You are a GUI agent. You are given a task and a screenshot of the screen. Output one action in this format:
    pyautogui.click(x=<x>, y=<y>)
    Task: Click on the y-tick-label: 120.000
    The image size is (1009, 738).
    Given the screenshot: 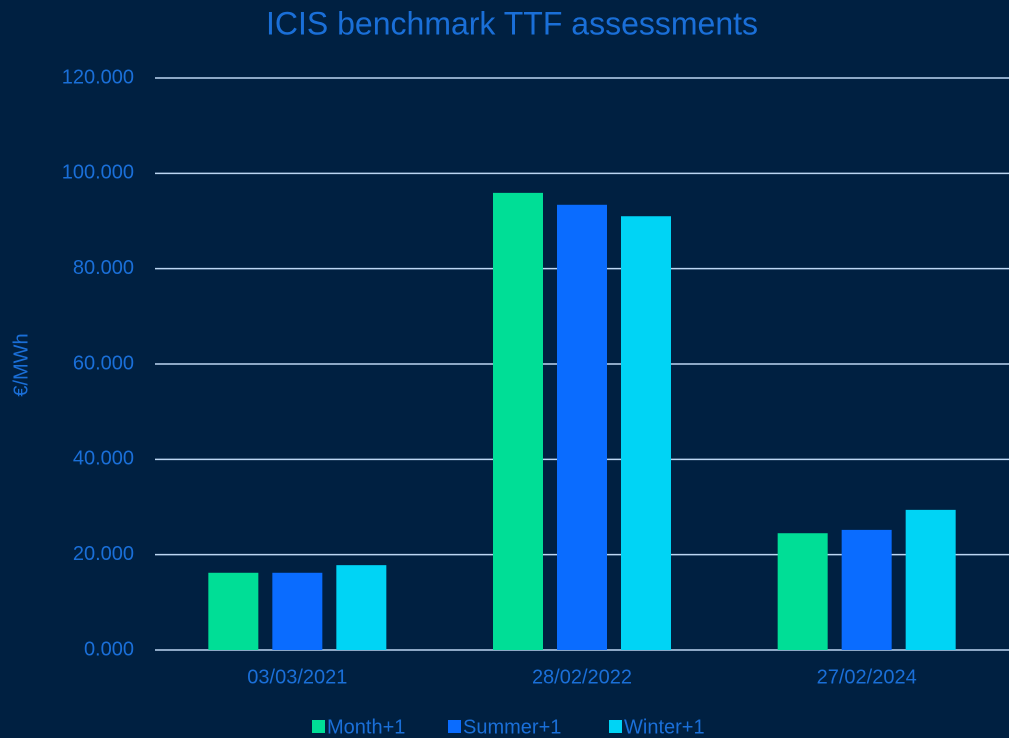 What is the action you would take?
    pyautogui.click(x=98, y=77)
    